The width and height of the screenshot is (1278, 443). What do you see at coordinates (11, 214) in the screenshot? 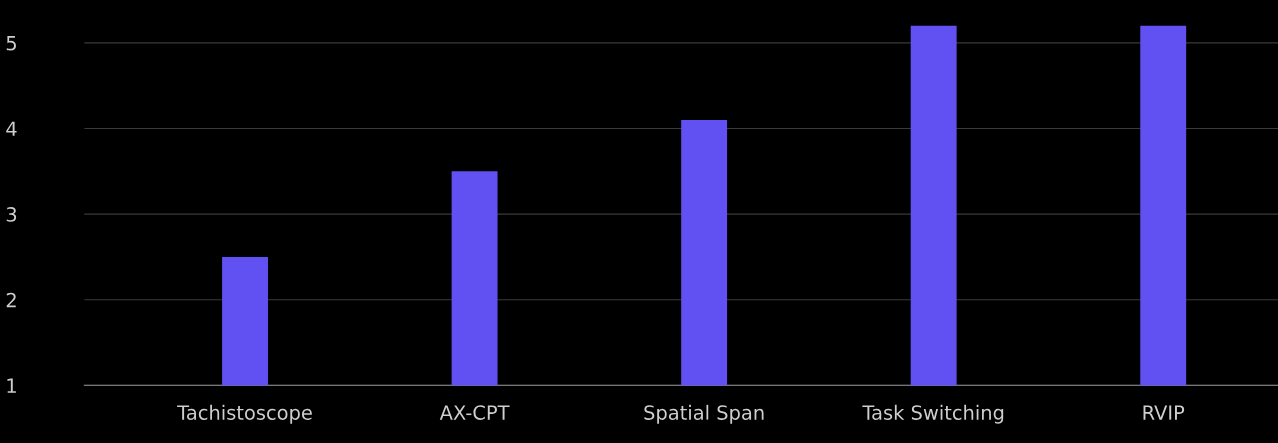
I see `y-tick-label: 3` at bounding box center [11, 214].